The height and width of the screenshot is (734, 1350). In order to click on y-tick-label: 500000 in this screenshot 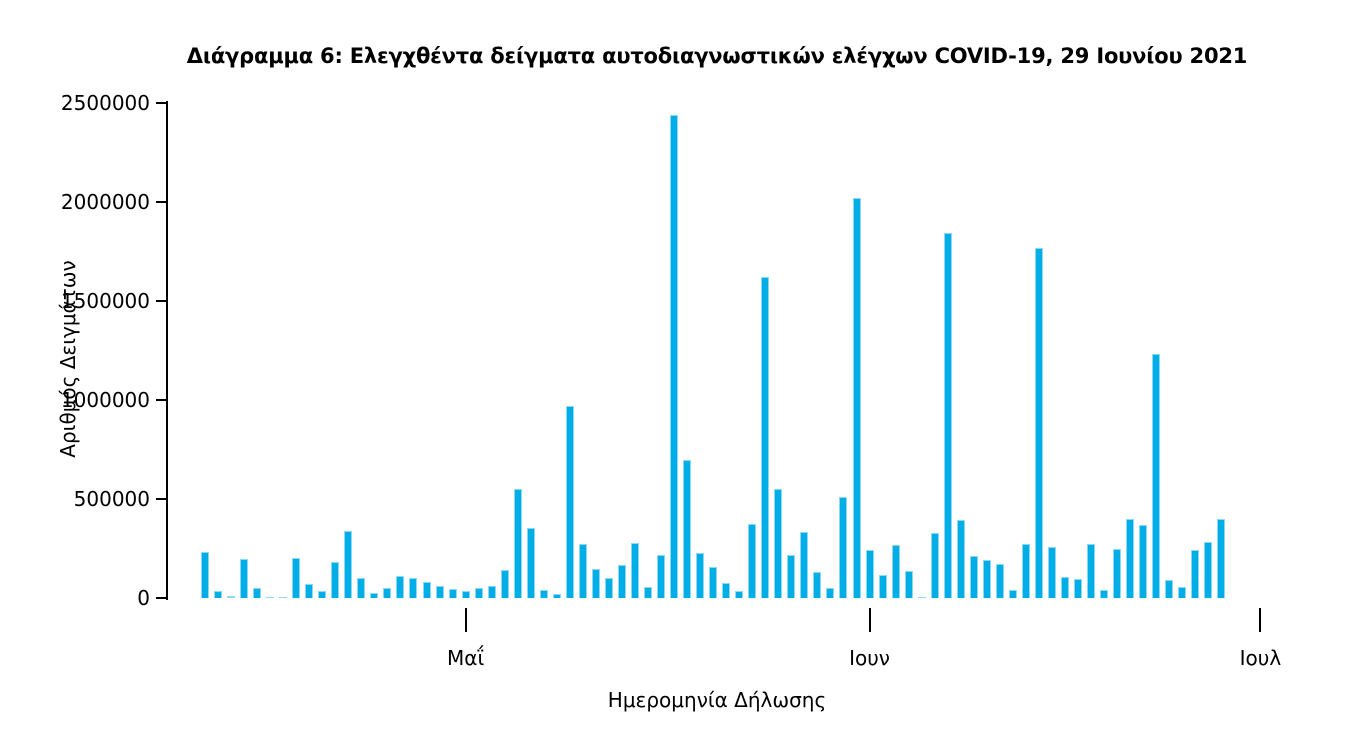, I will do `click(111, 499)`.